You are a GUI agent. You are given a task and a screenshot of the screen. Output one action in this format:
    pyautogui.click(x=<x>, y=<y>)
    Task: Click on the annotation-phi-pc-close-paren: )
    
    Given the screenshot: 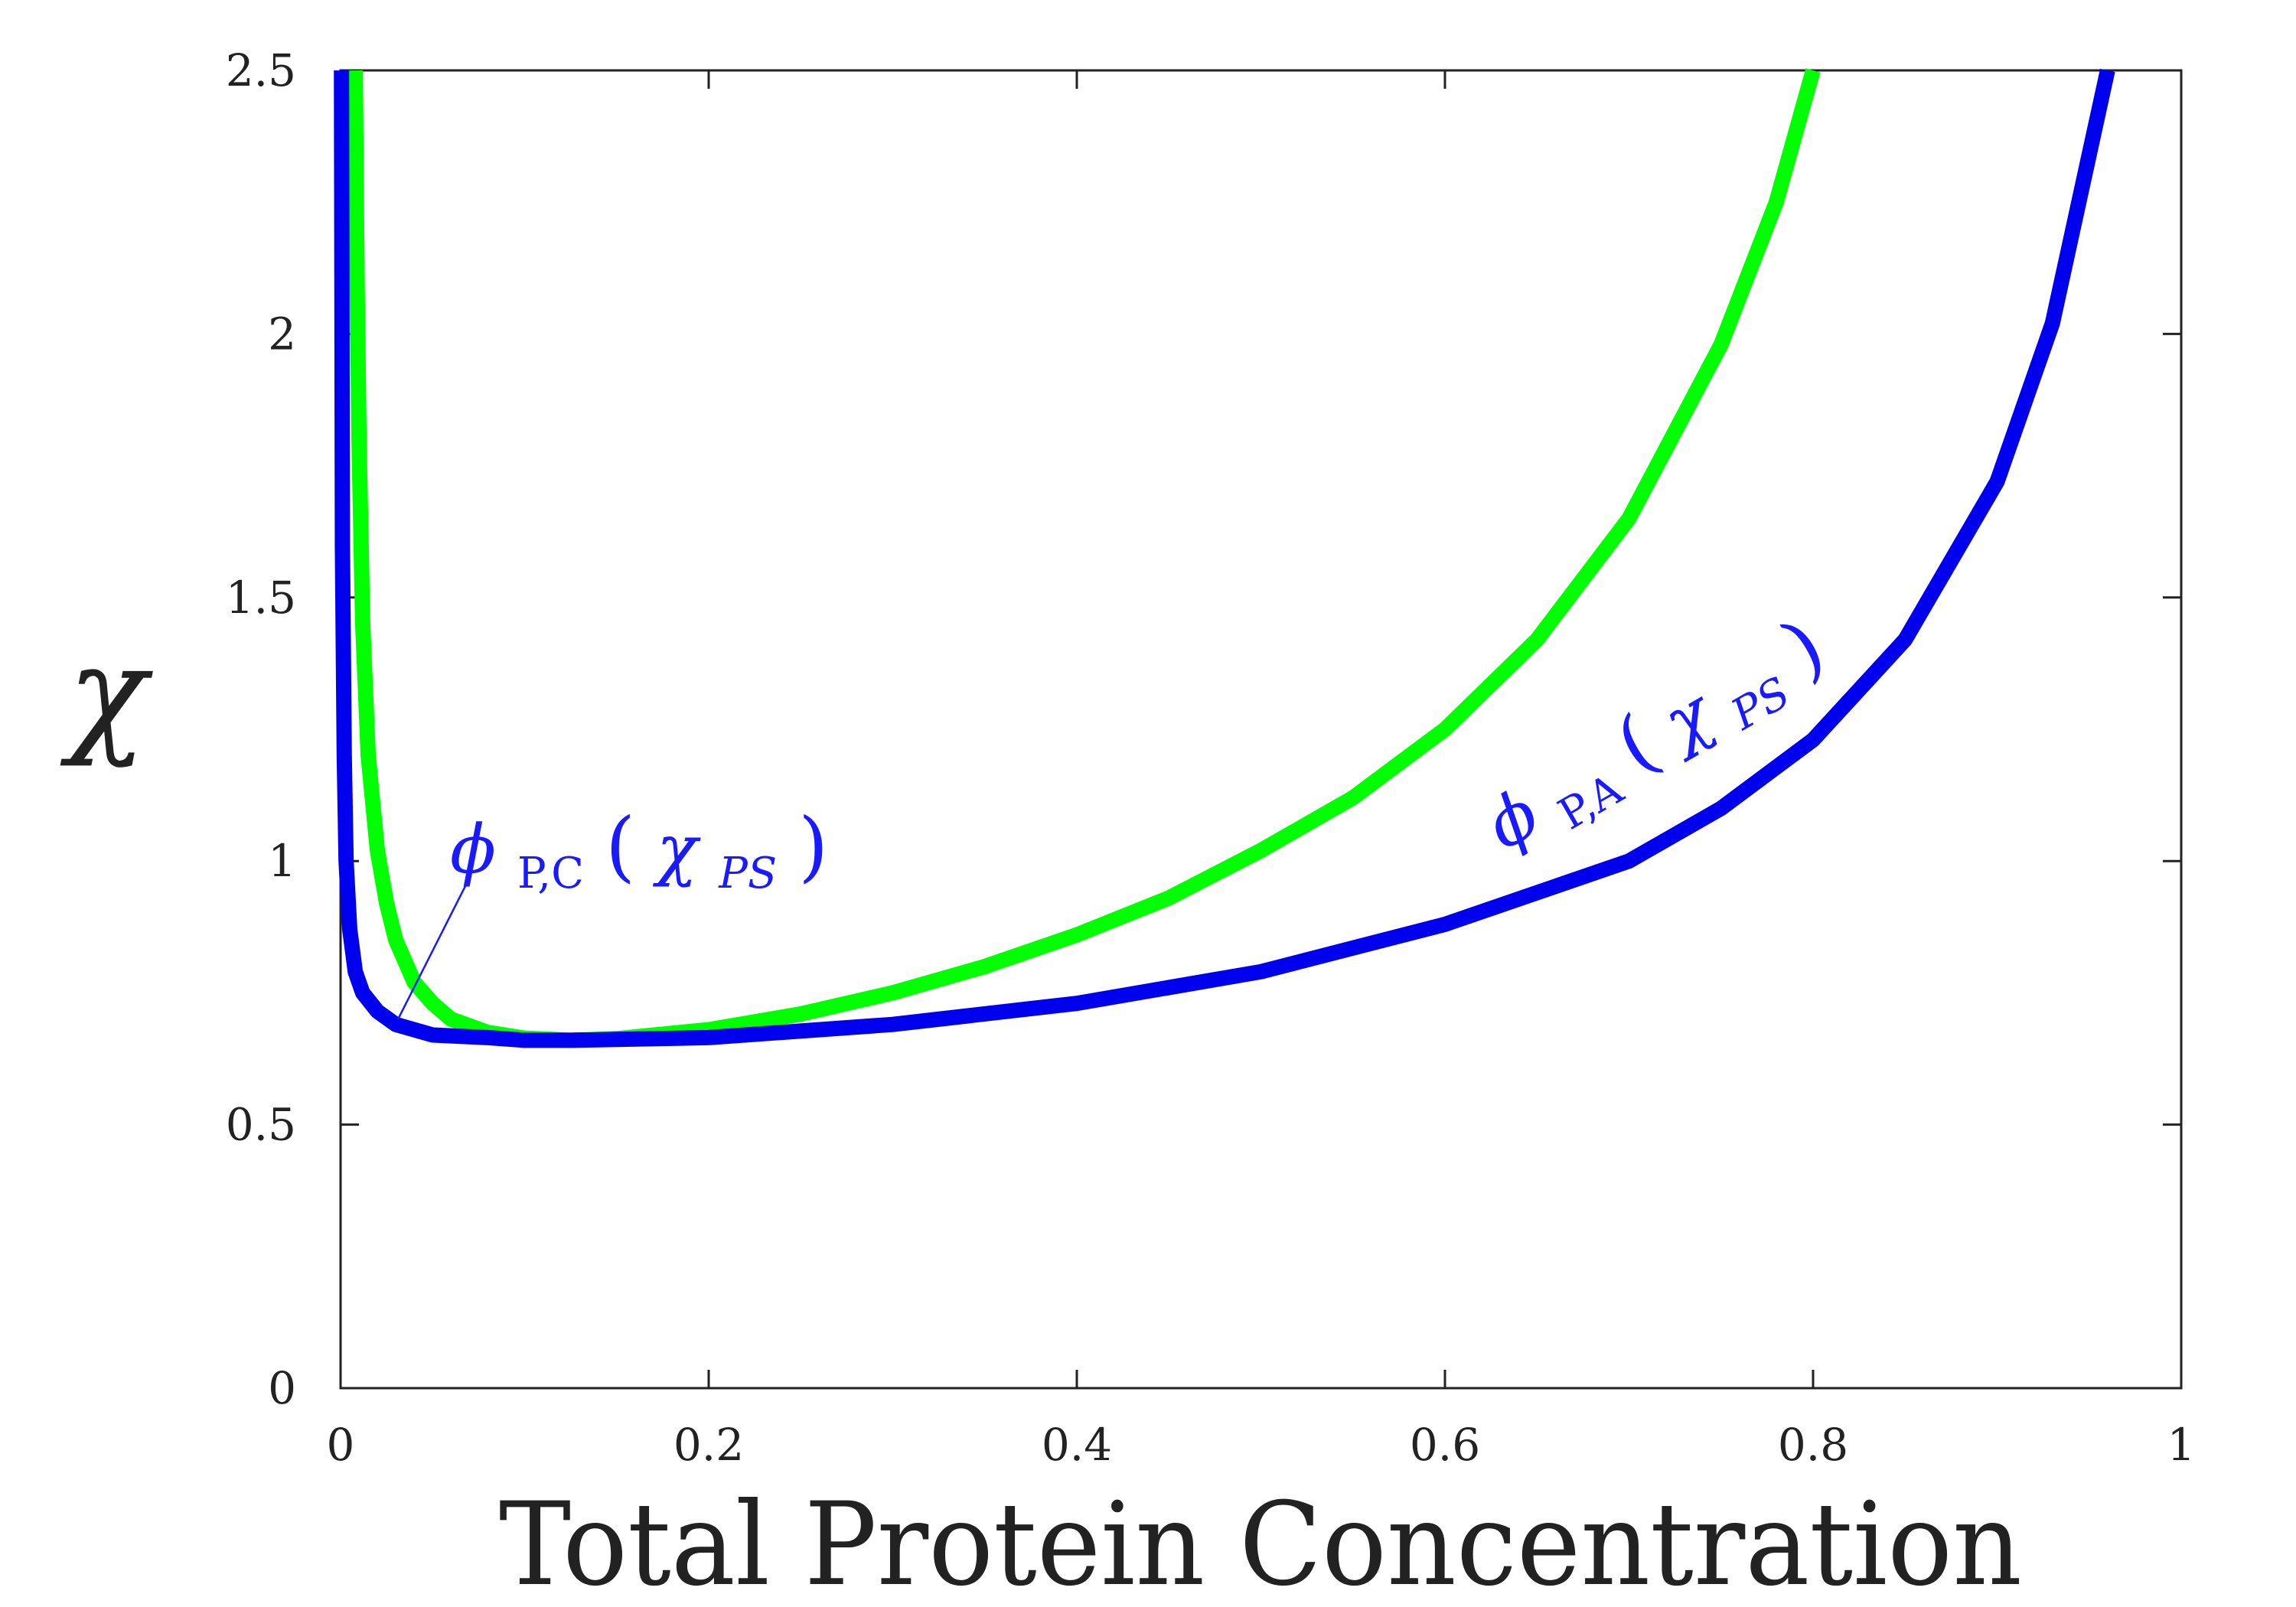 What is the action you would take?
    pyautogui.click(x=813, y=846)
    